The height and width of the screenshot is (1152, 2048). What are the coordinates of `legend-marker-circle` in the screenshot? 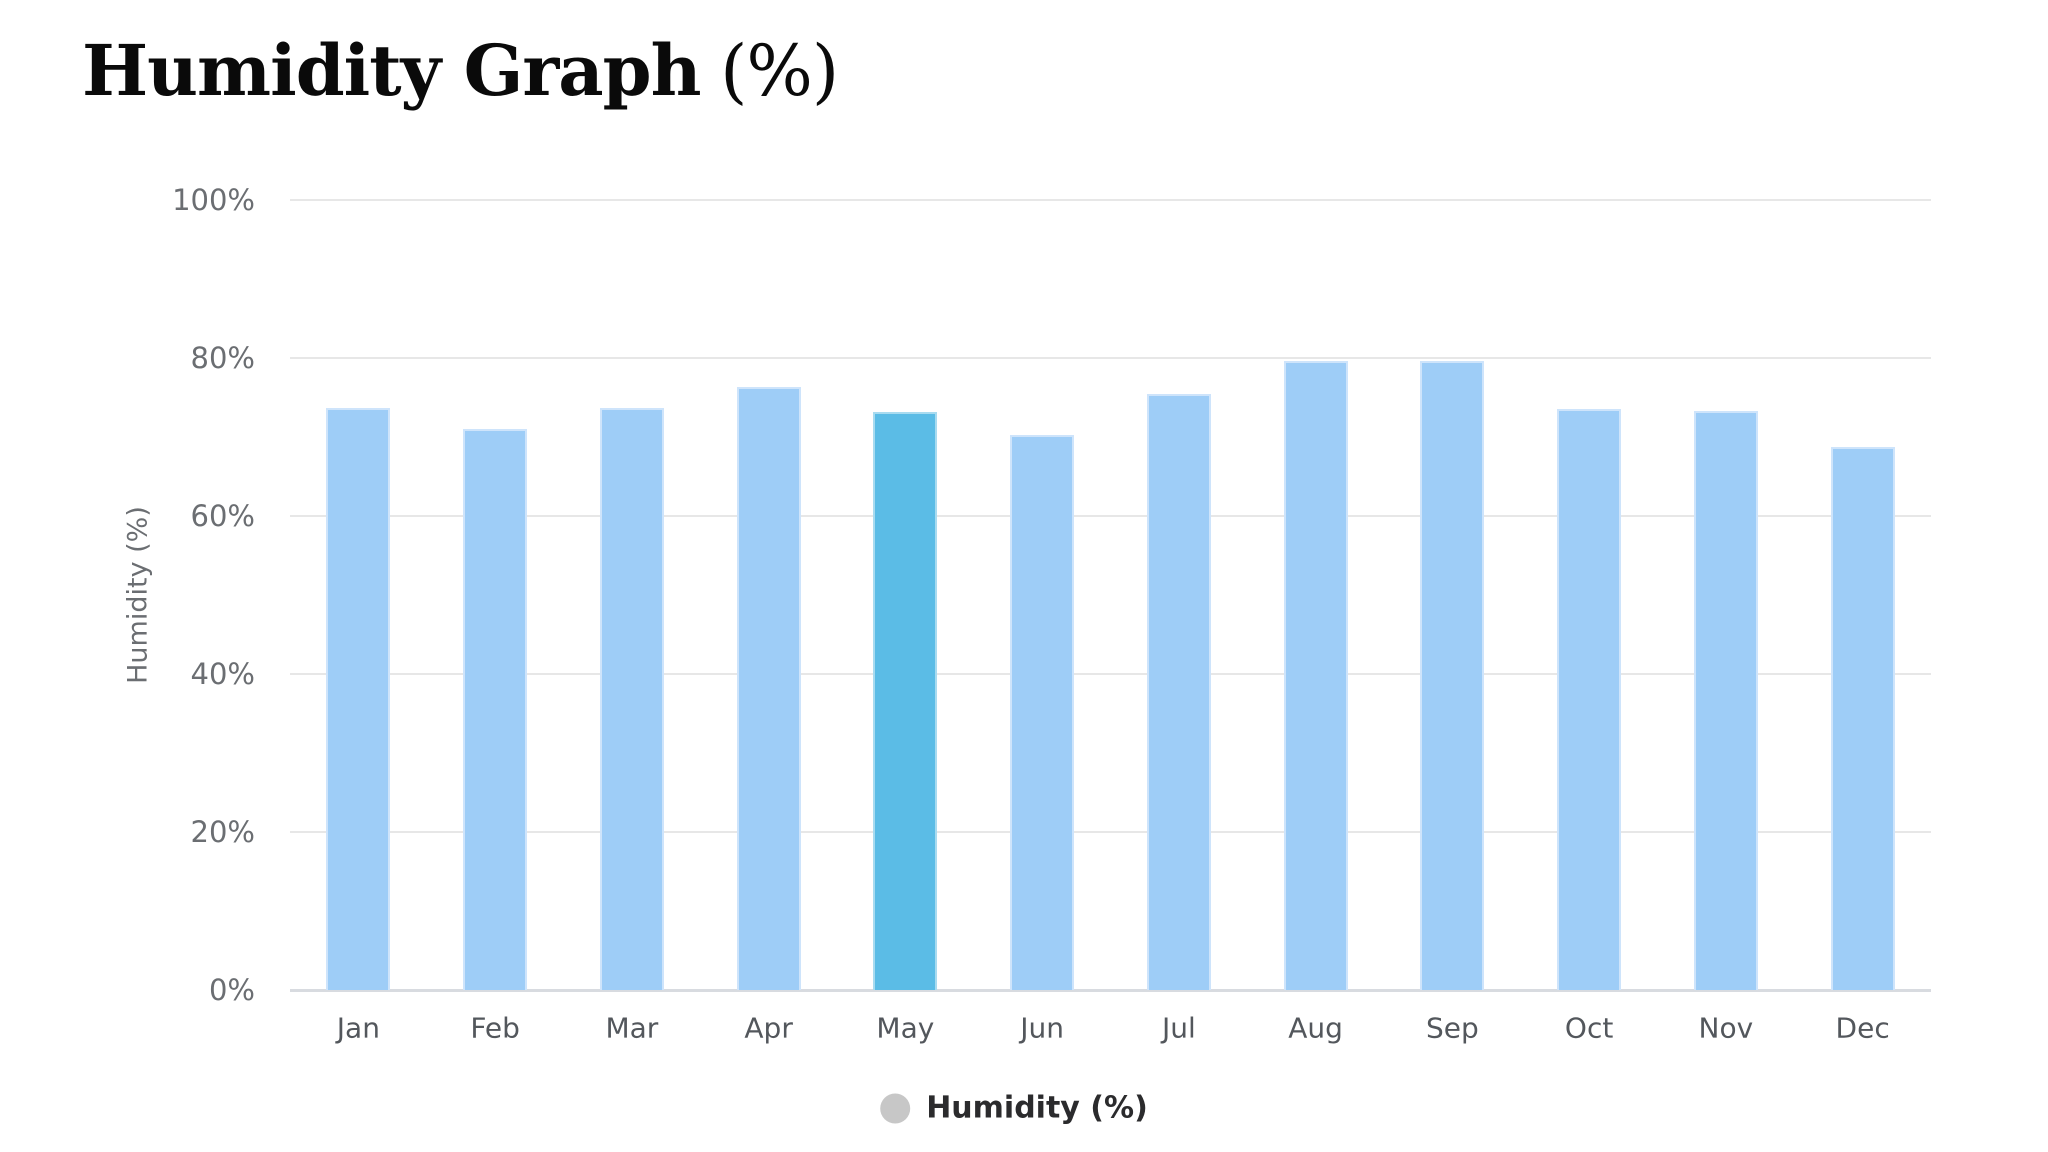 It's located at (895, 1108).